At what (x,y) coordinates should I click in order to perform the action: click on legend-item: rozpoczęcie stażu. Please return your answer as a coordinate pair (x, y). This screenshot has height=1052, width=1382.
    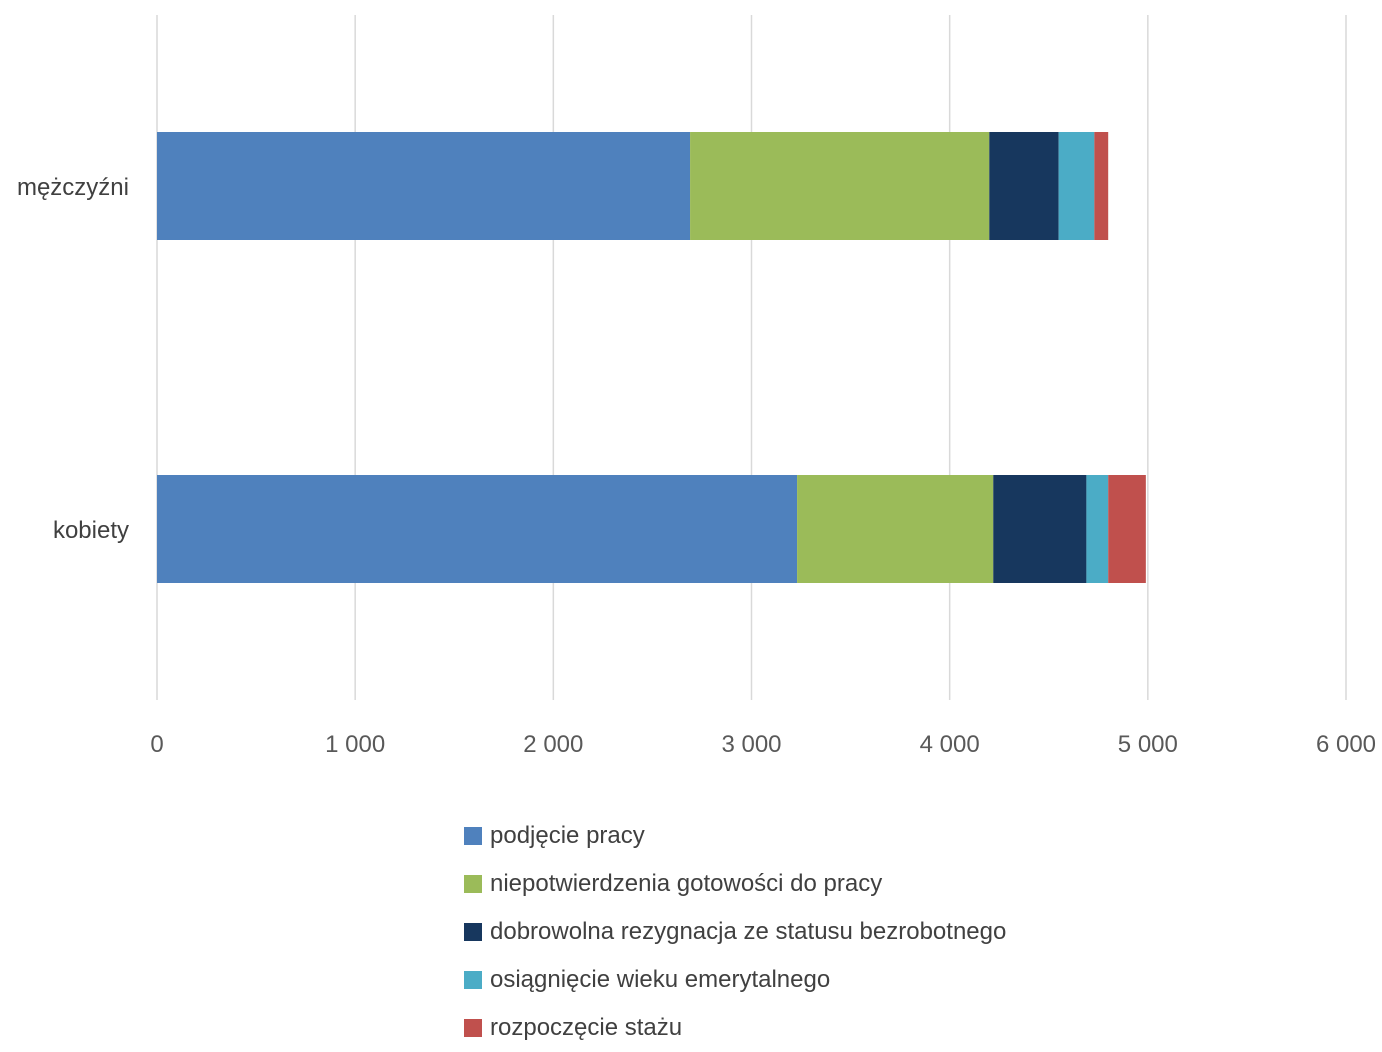
    Looking at the image, I should click on (735, 1028).